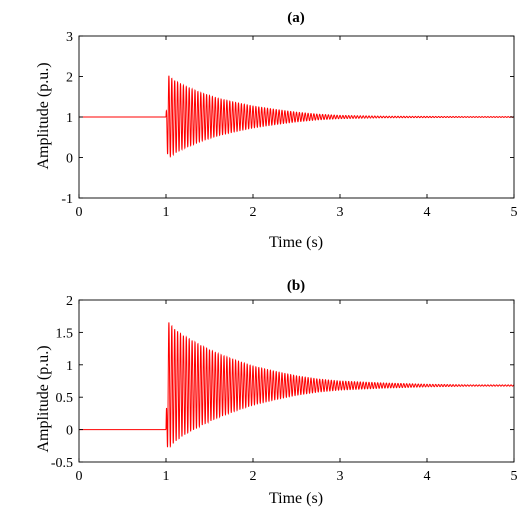 The image size is (520, 513). Describe the element at coordinates (43, 115) in the screenshot. I see `panel-a-ylabel: Amplitude (p.u.)` at that location.